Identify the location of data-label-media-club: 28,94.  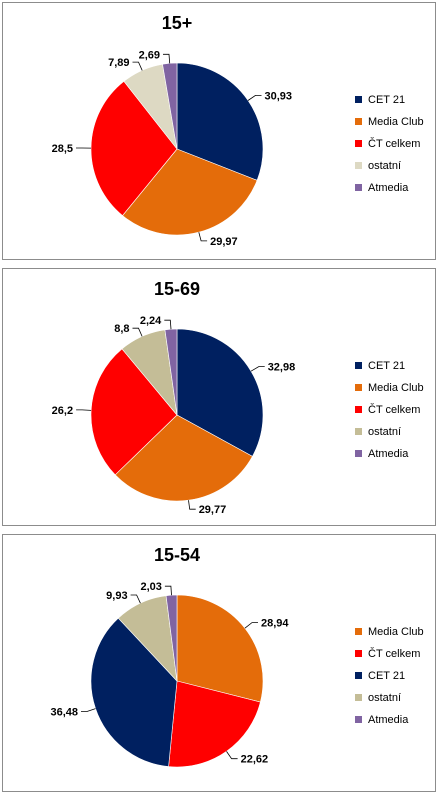
(275, 624).